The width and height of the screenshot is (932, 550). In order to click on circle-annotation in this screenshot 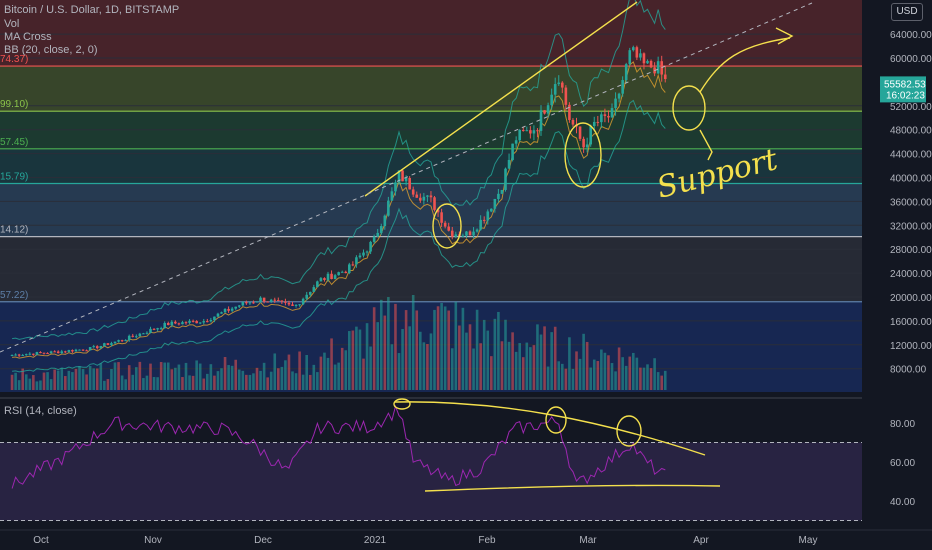, I will do `click(583, 155)`.